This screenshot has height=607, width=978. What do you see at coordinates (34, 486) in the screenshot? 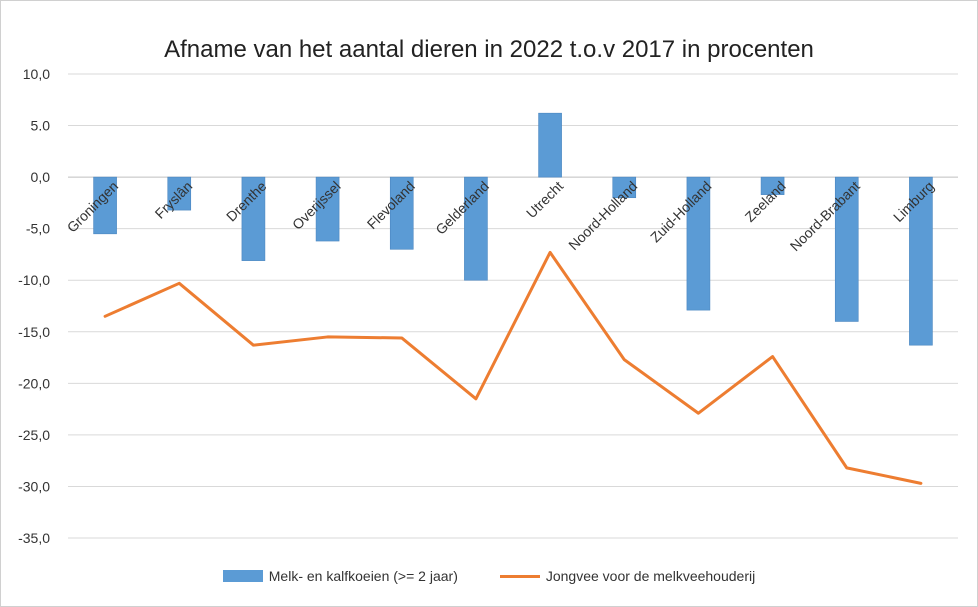
I see `y-tick-label: -30,0` at bounding box center [34, 486].